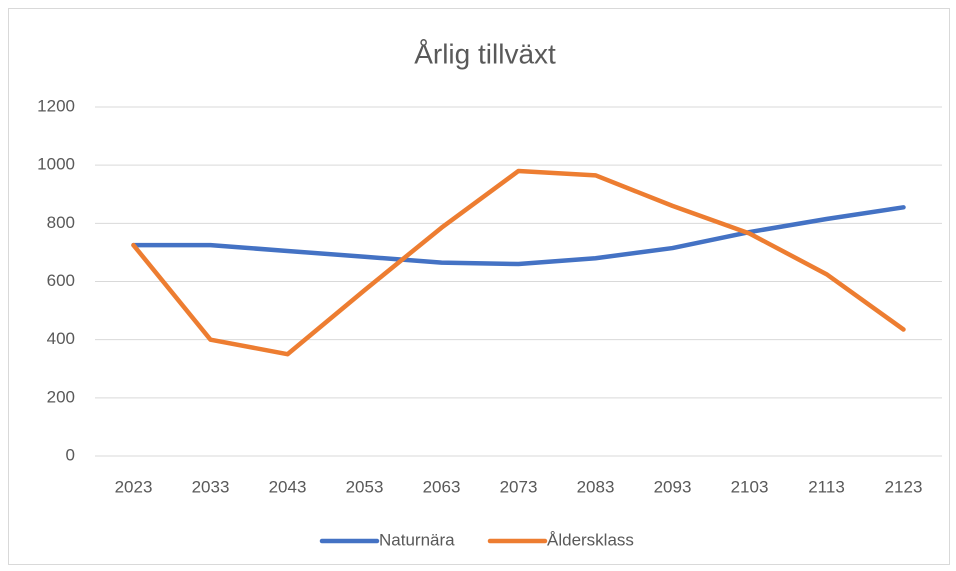 The height and width of the screenshot is (571, 956). What do you see at coordinates (61, 338) in the screenshot?
I see `y-tick-label: 400` at bounding box center [61, 338].